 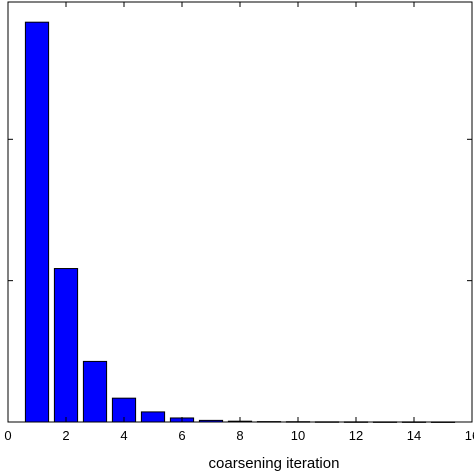 I want to click on x-axis-label: coarsening iteration, so click(x=274, y=463).